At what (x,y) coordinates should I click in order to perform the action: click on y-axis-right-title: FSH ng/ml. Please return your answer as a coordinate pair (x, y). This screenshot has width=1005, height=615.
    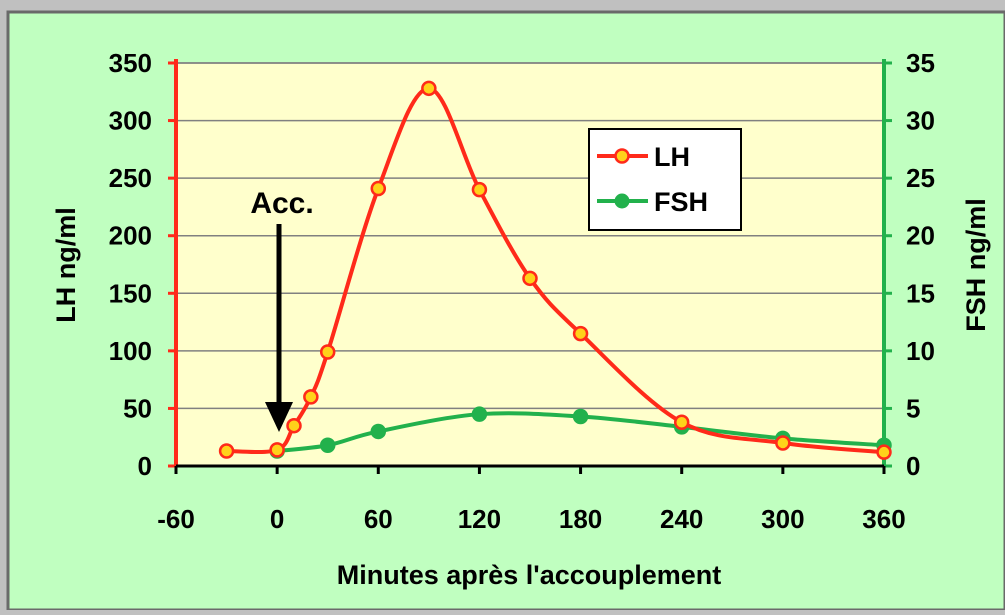
    Looking at the image, I should click on (976, 265).